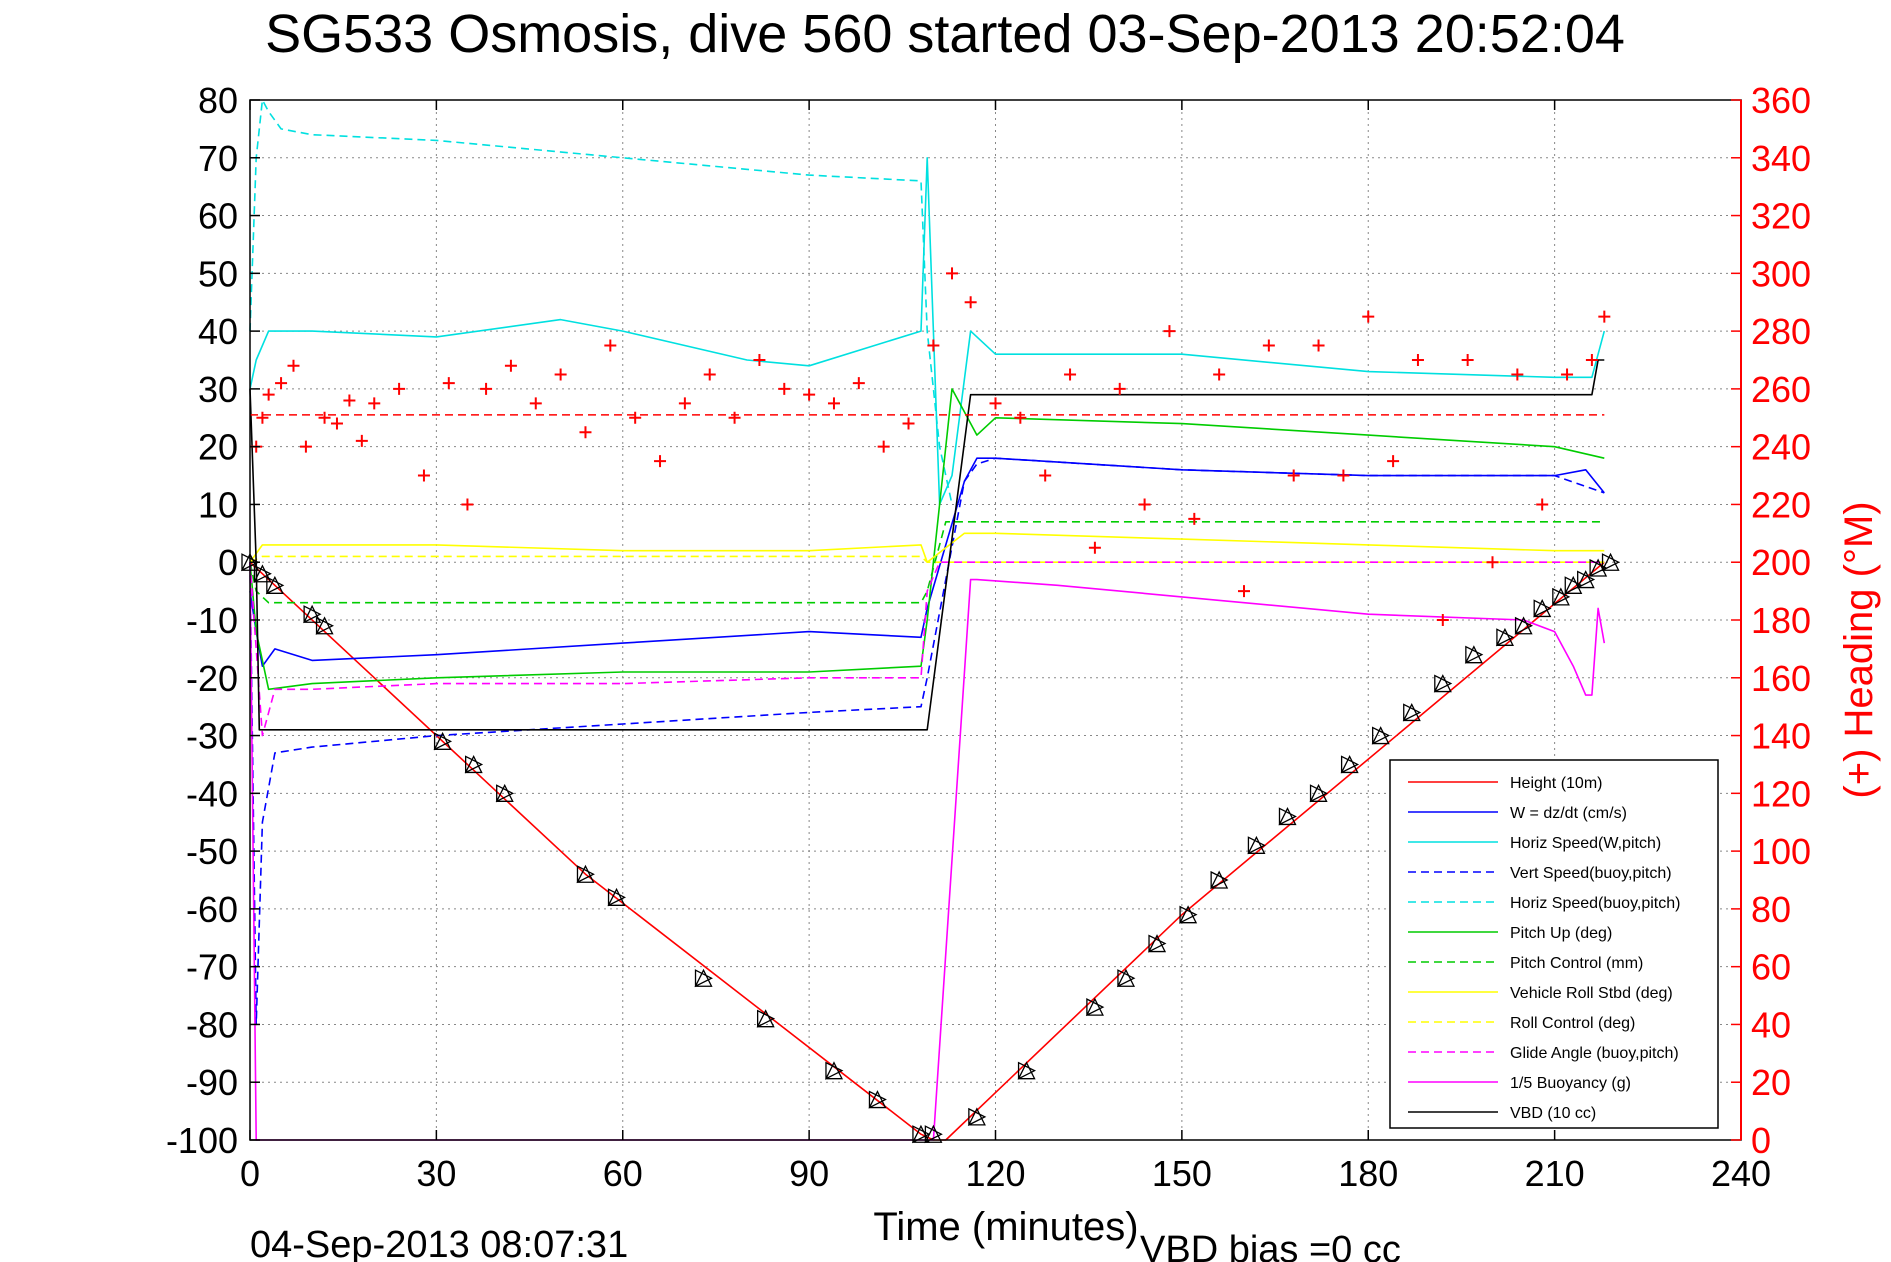 Image resolution: width=1891 pixels, height=1262 pixels. I want to click on legend-label-horiz-speed-w-pitch: Horiz Speed(W,pitch), so click(1585, 843).